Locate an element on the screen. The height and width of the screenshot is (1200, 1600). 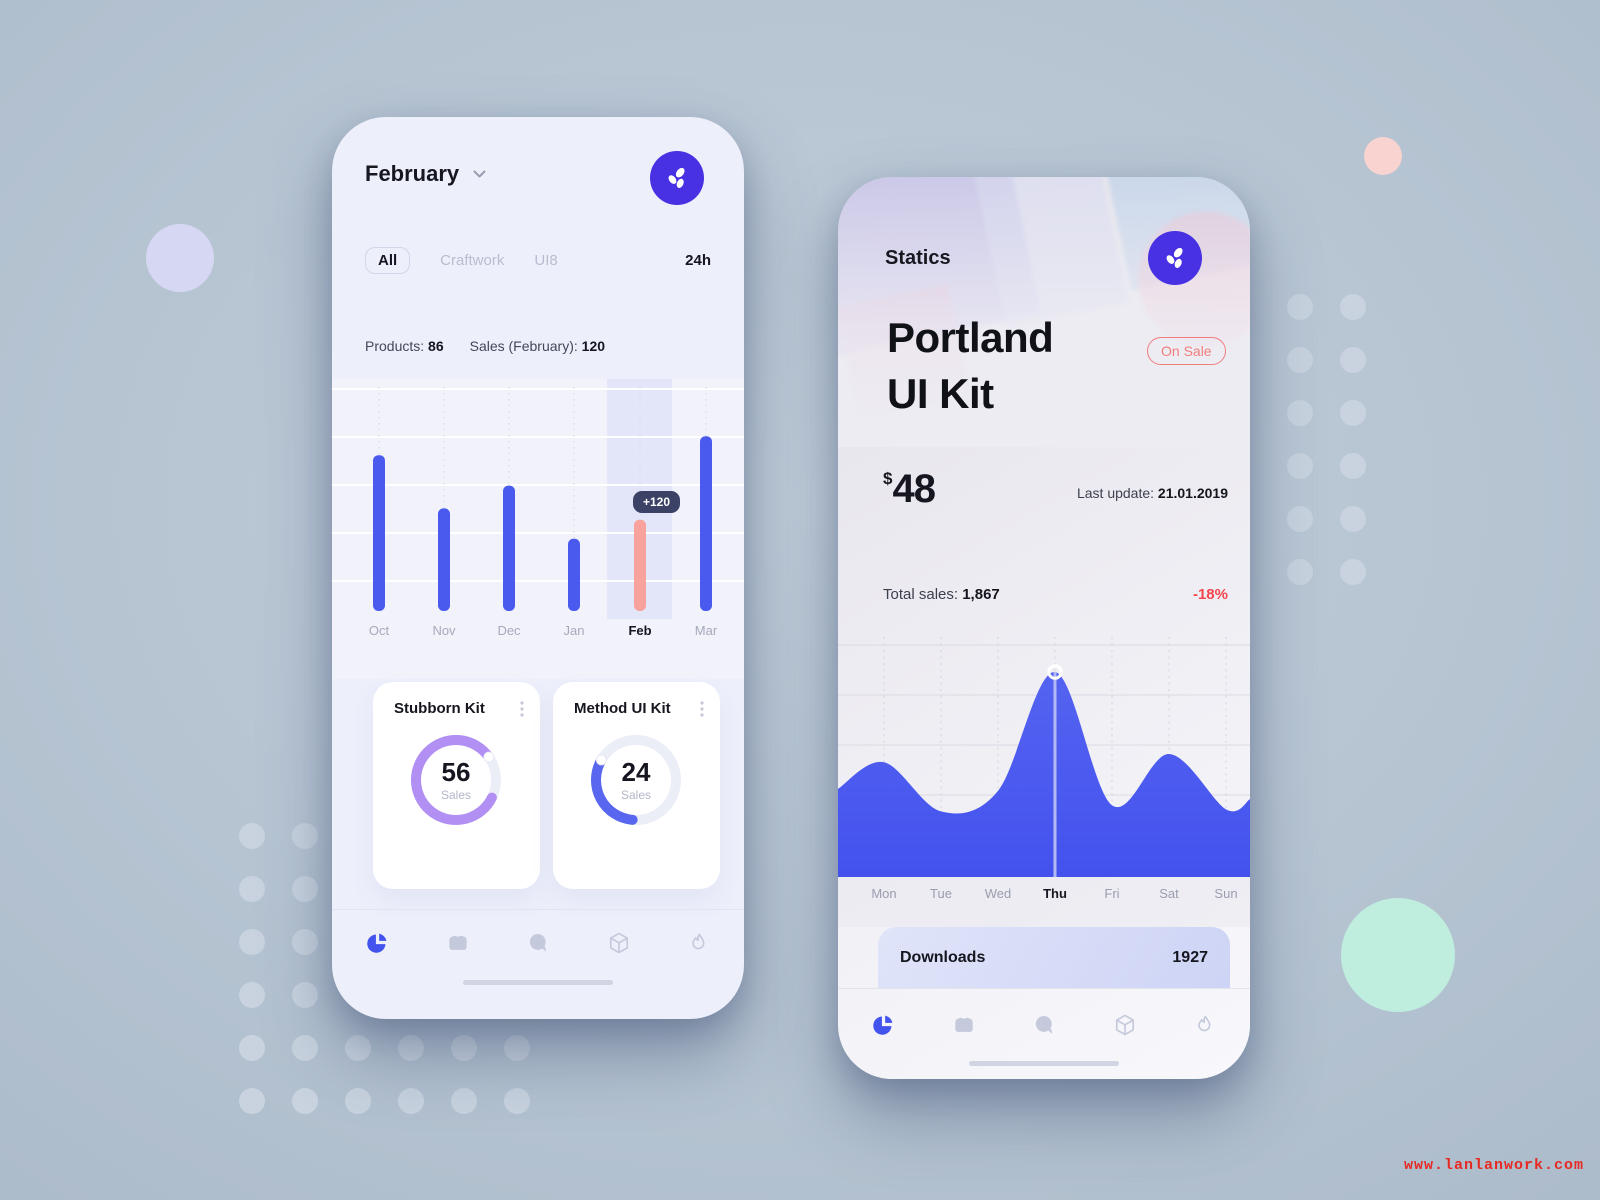
x-axis-label: Nov is located at coordinates (444, 630).